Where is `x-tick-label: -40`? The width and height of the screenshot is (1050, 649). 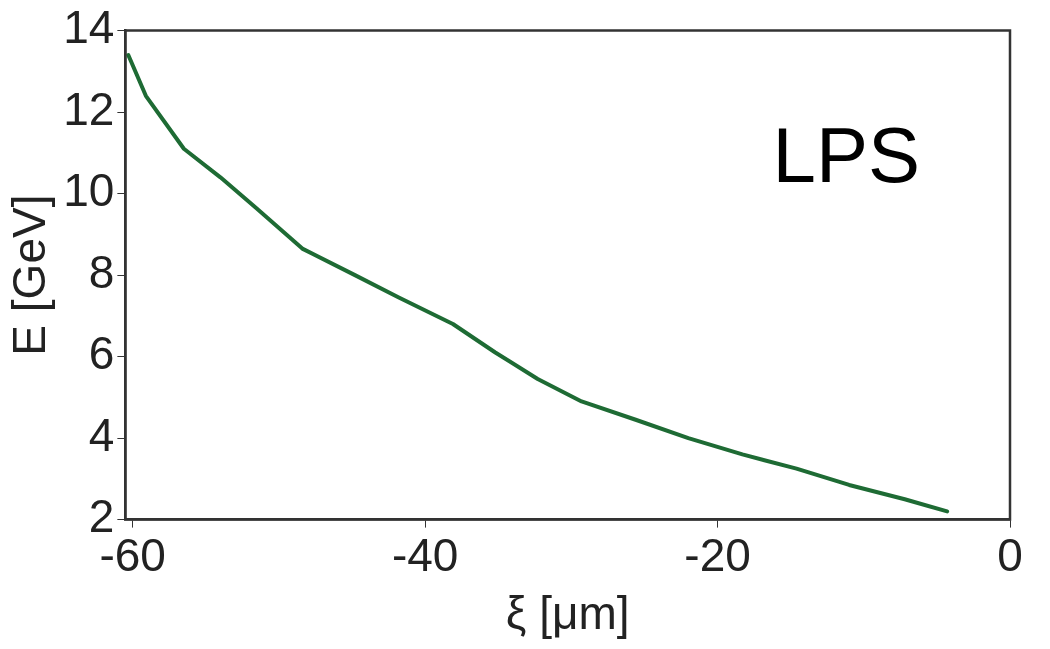
x-tick-label: -40 is located at coordinates (425, 554).